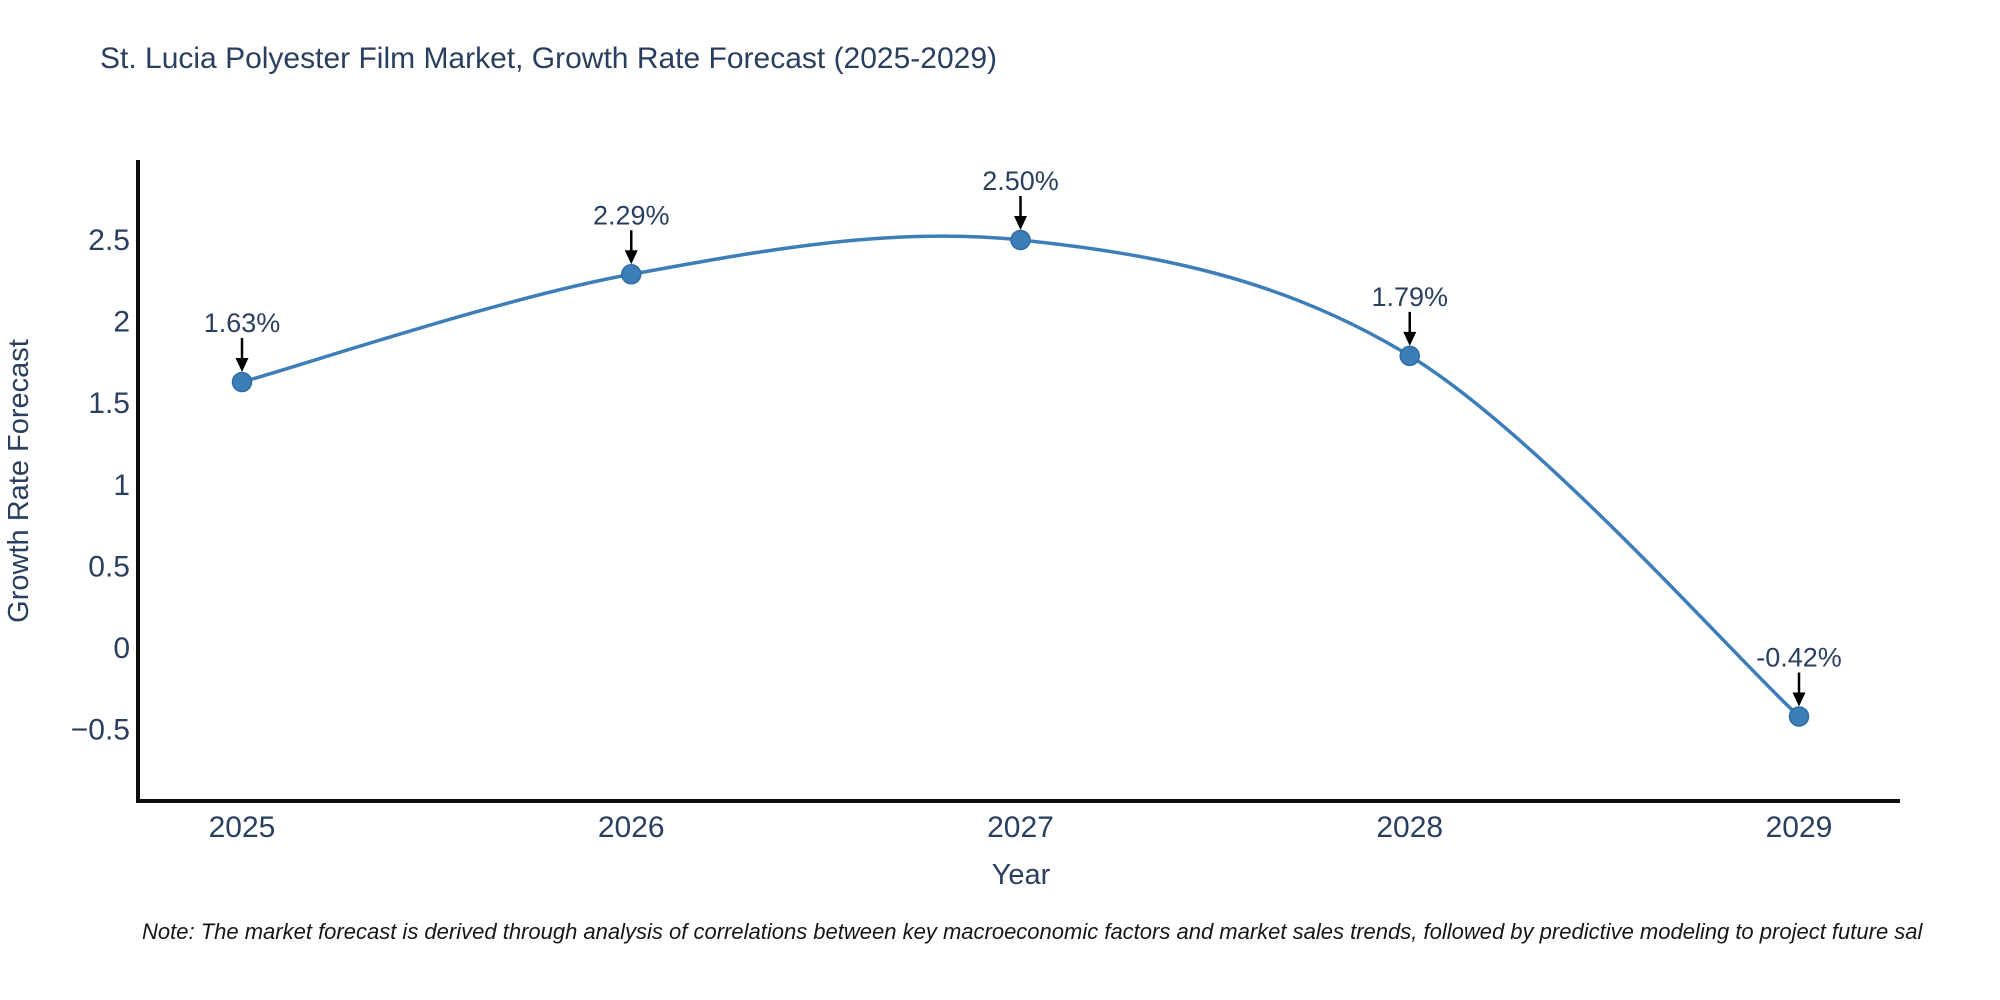 This screenshot has width=2000, height=1000. I want to click on x-tick-label: 2029, so click(1799, 827).